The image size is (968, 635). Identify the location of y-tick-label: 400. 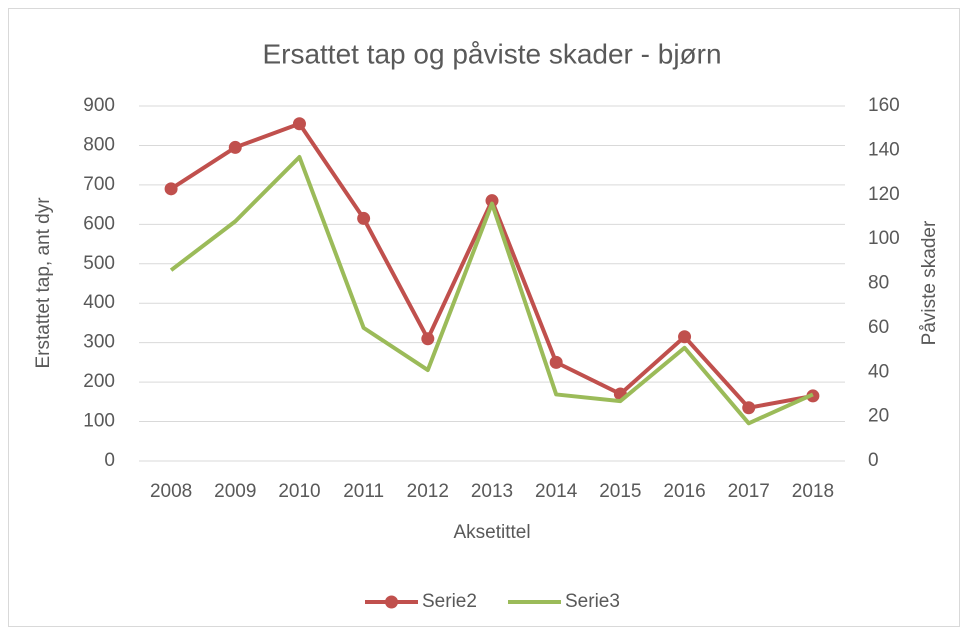
(99, 302).